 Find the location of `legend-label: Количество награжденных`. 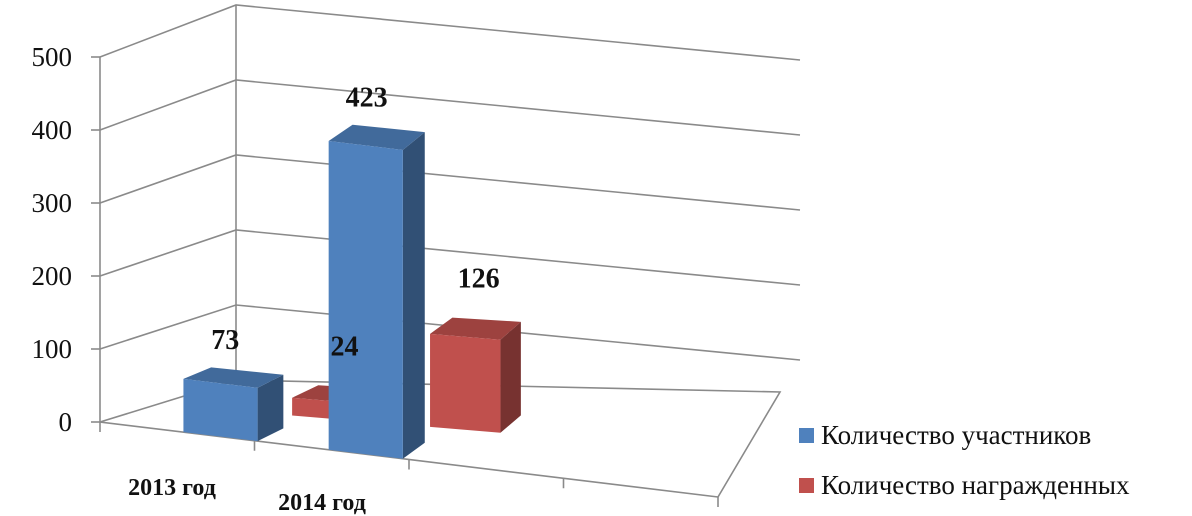

legend-label: Количество награжденных is located at coordinates (975, 485).